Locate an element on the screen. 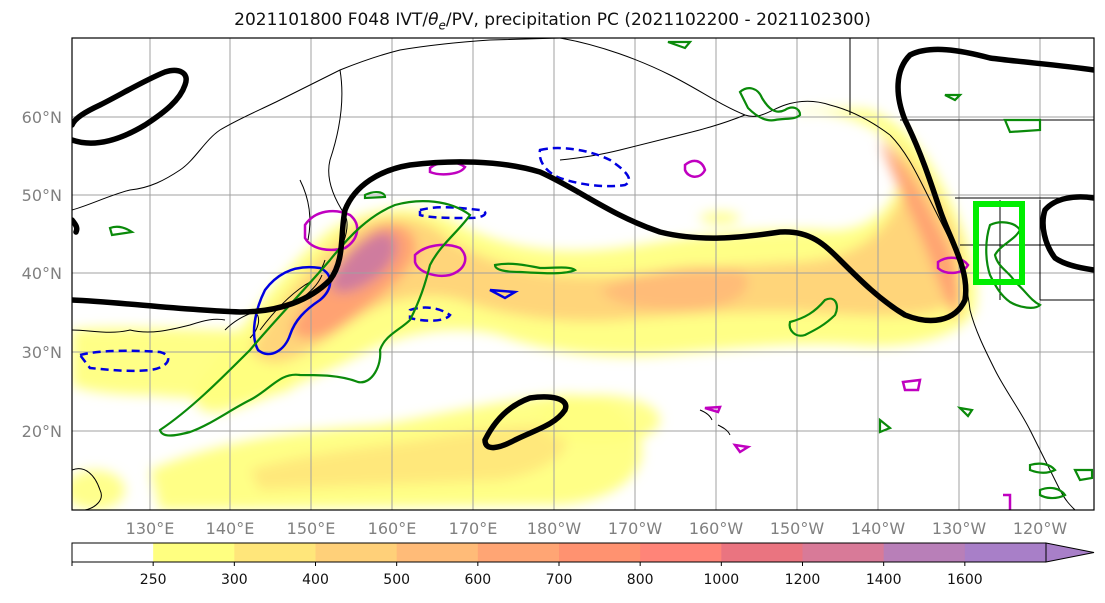 Image resolution: width=1105 pixels, height=603 pixels. blue-contour-small is located at coordinates (504, 294).